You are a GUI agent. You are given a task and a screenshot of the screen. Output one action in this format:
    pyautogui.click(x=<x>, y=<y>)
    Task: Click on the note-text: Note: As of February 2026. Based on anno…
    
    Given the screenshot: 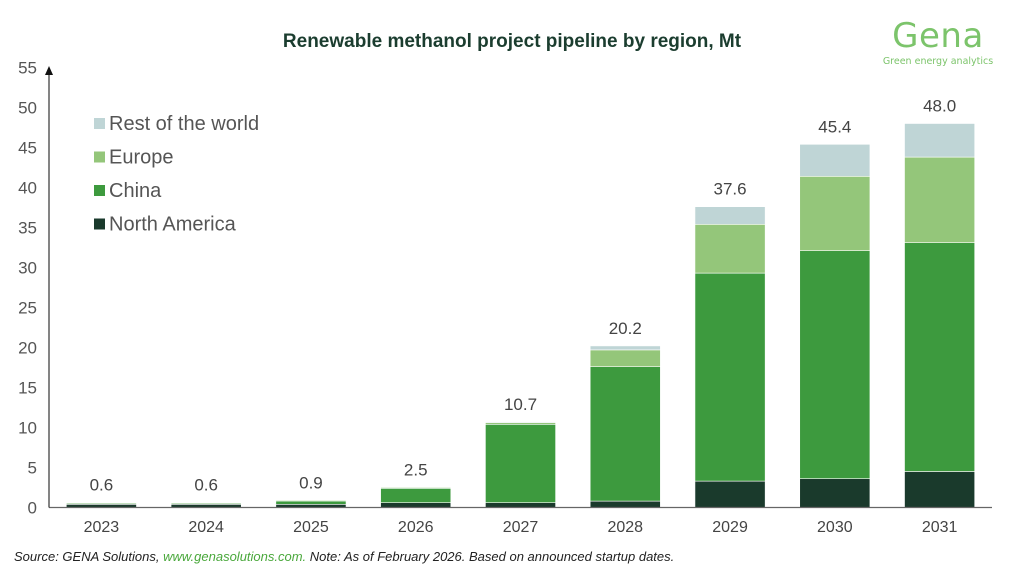 What is the action you would take?
    pyautogui.click(x=490, y=556)
    